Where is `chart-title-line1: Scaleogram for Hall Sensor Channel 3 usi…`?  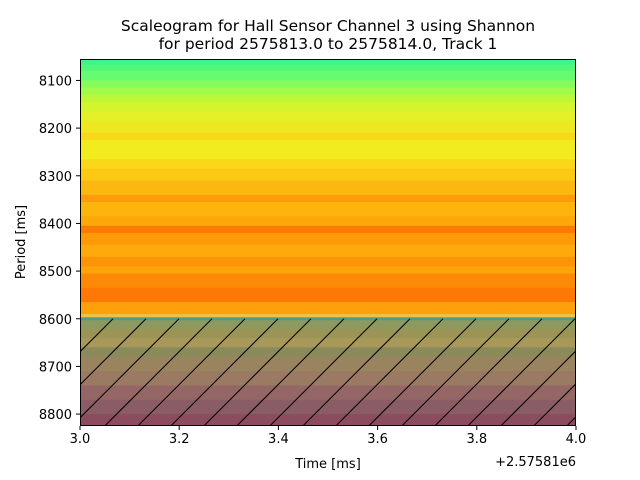 chart-title-line1: Scaleogram for Hall Sensor Channel 3 usi… is located at coordinates (328, 26).